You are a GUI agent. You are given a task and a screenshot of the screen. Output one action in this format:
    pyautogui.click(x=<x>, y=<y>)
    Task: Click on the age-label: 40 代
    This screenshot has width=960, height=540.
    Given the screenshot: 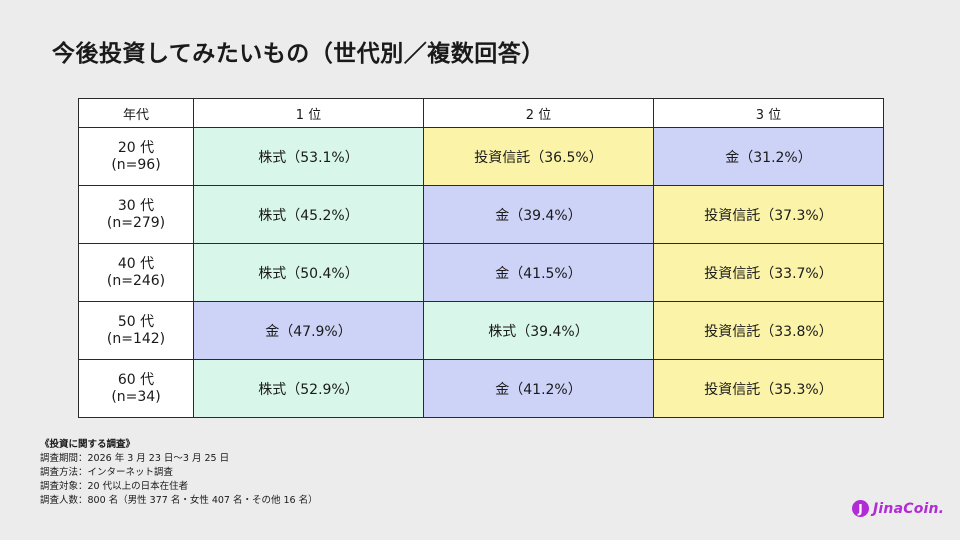 What is the action you would take?
    pyautogui.click(x=136, y=263)
    